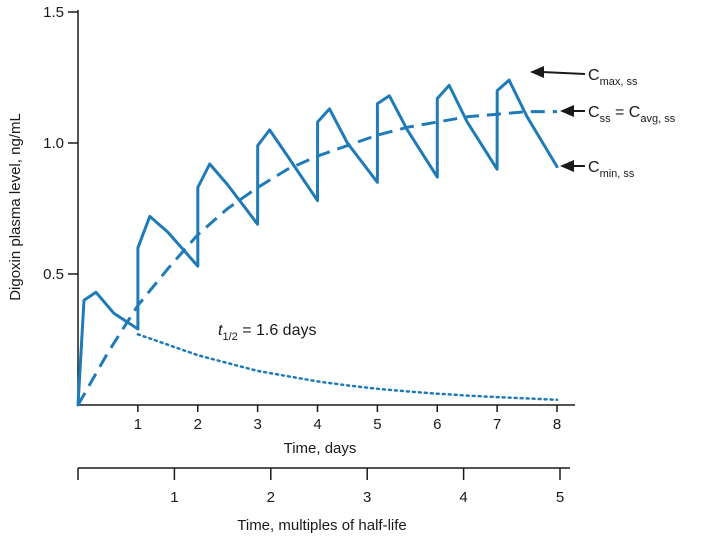 The height and width of the screenshot is (540, 720). Describe the element at coordinates (53, 274) in the screenshot. I see `y-tick-label: 0.5` at that location.